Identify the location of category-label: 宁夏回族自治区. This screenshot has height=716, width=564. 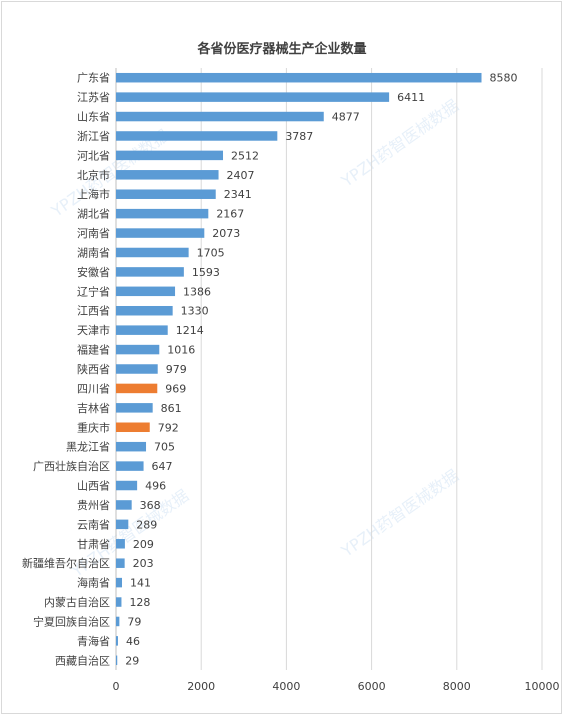
(71, 621).